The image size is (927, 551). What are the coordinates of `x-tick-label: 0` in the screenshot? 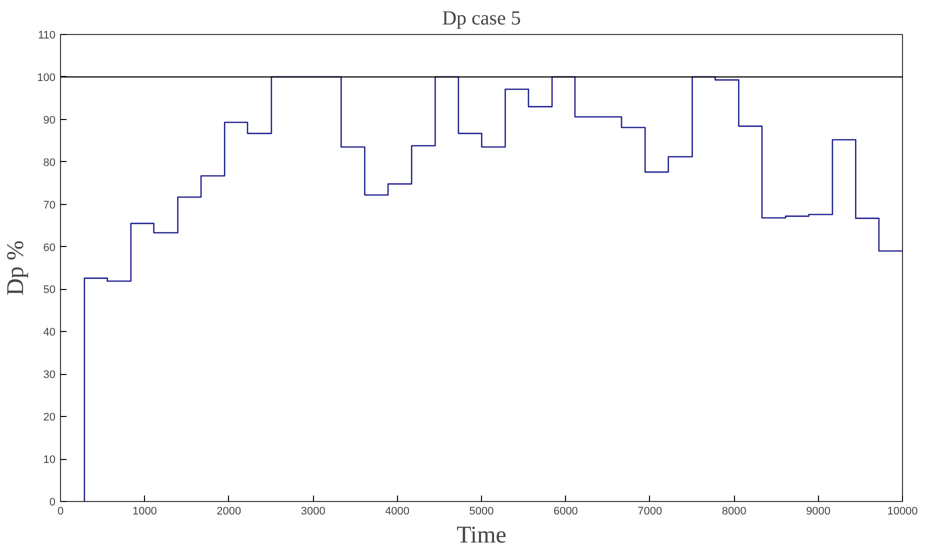 It's located at (60, 512).